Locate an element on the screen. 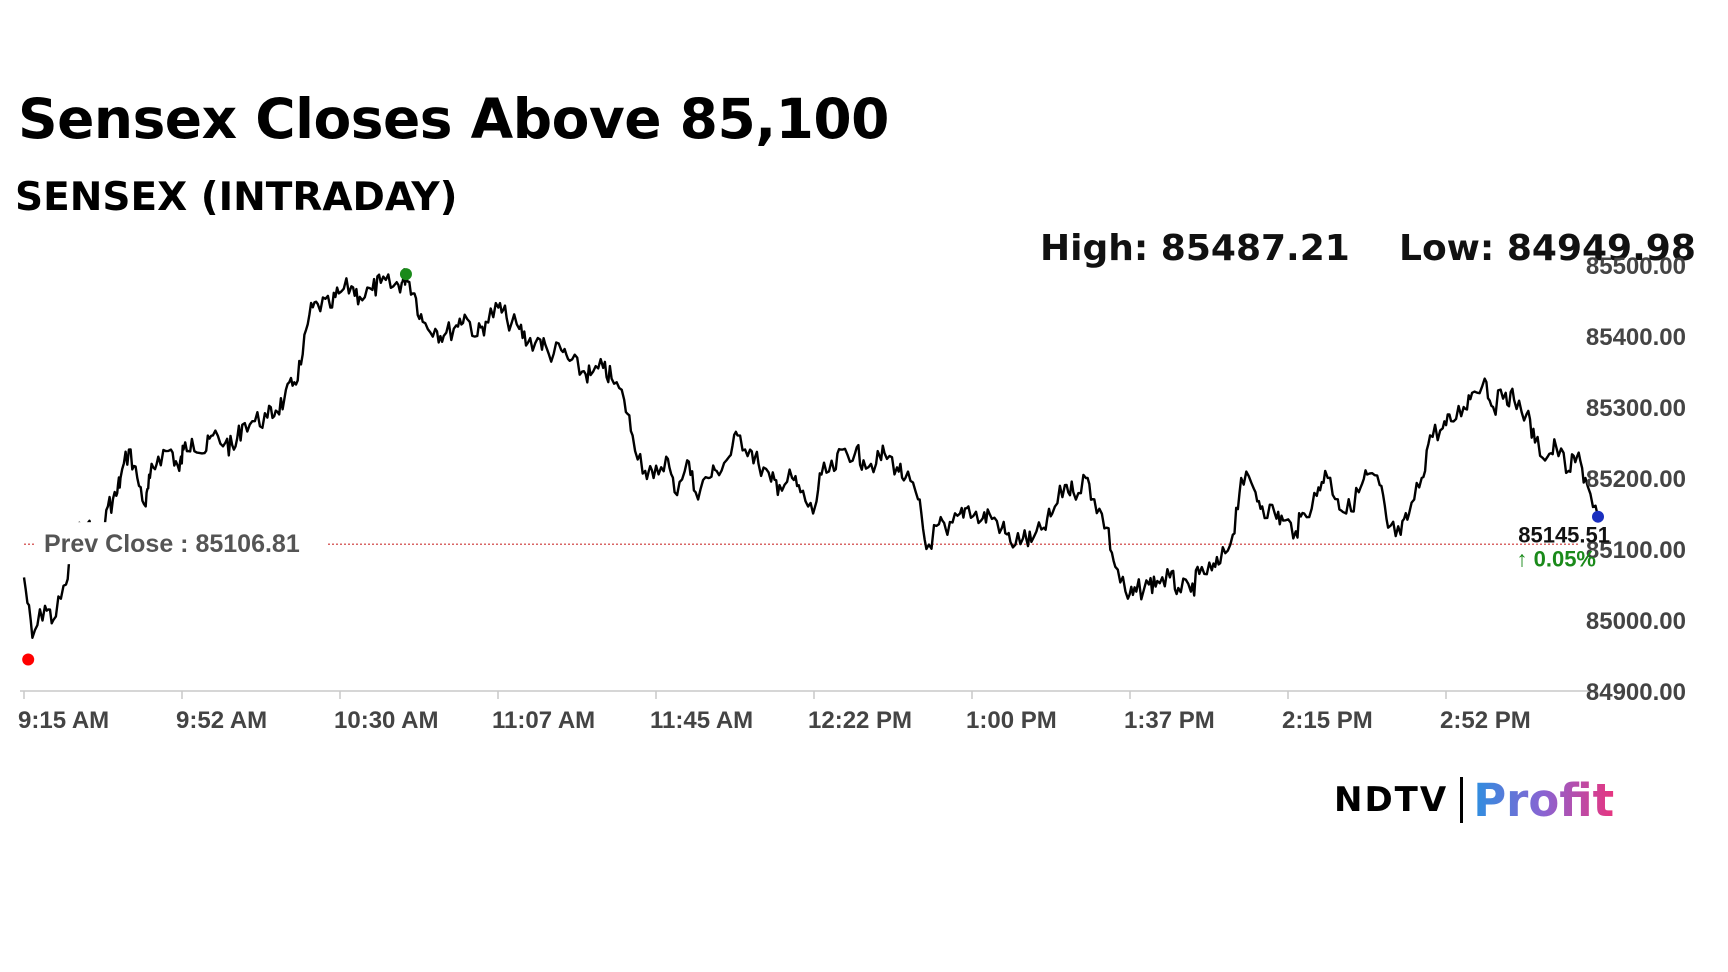 The height and width of the screenshot is (972, 1728). y-tick-label: 85000.00 is located at coordinates (1636, 621).